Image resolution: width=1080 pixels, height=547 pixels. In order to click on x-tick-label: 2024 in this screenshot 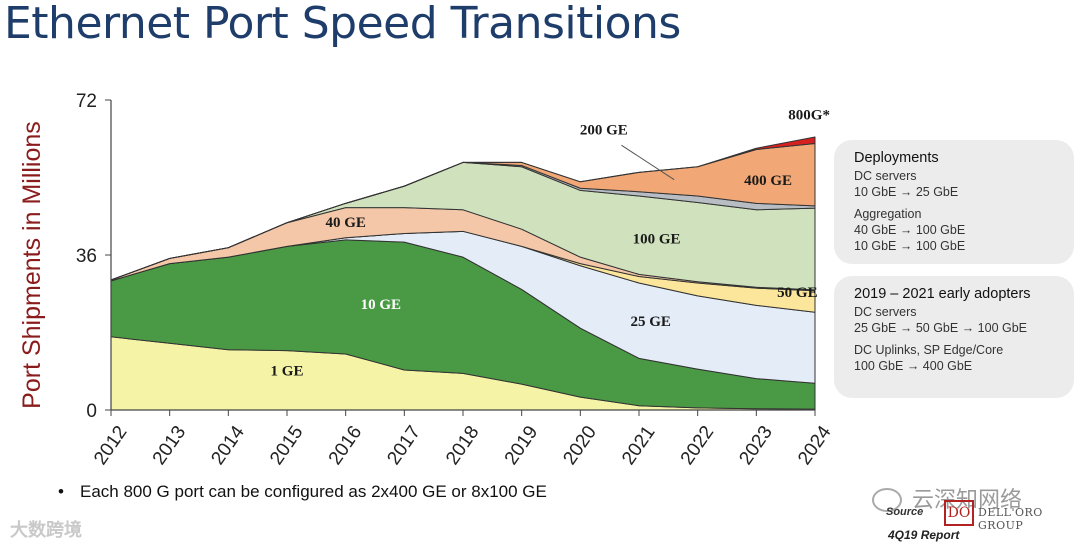, I will do `click(815, 445)`.